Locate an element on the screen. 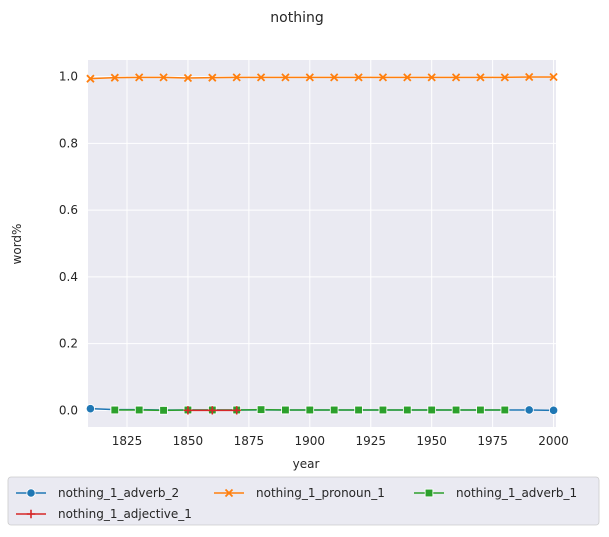 The height and width of the screenshot is (537, 609). x-tick-label: 1975 is located at coordinates (492, 441).